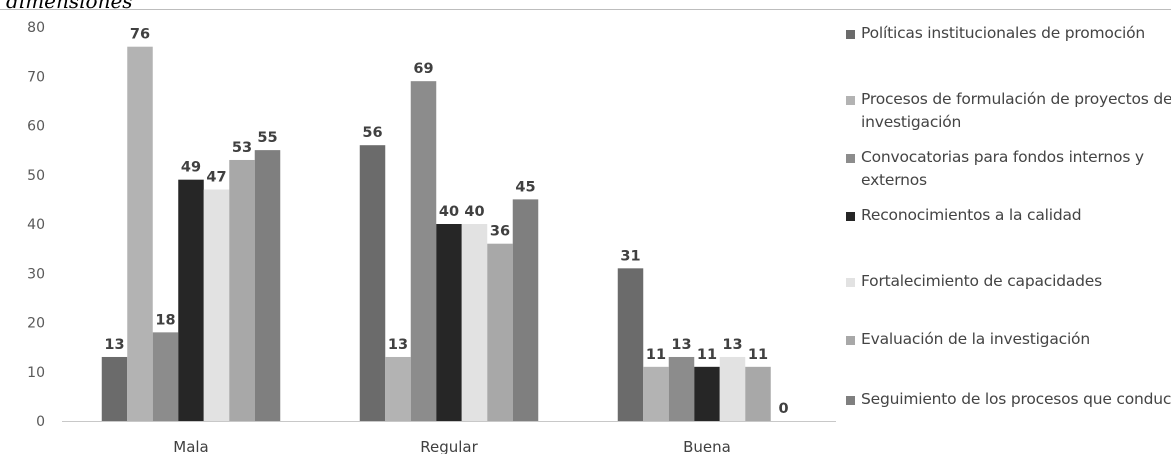  What do you see at coordinates (630, 256) in the screenshot?
I see `data-label: 31` at bounding box center [630, 256].